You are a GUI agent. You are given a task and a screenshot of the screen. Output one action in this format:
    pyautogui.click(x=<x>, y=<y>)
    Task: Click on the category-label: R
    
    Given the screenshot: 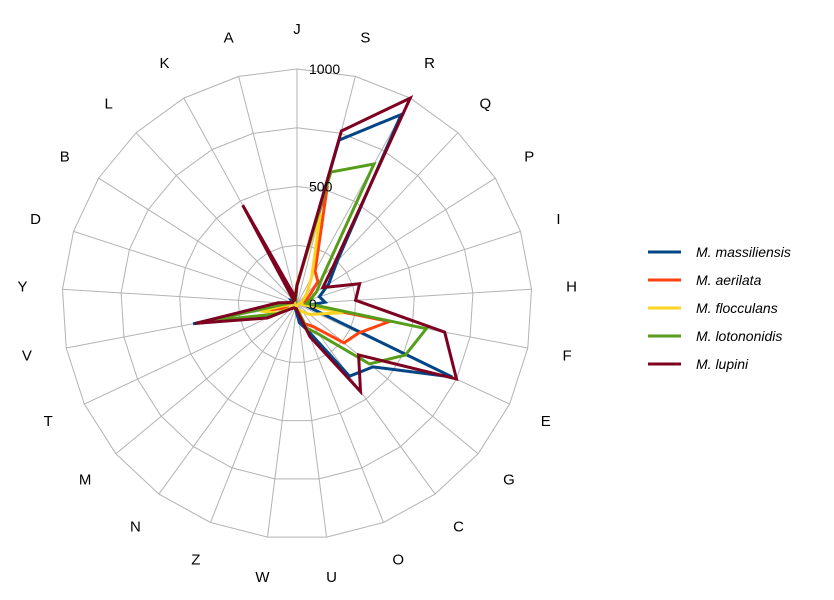 What is the action you would take?
    pyautogui.click(x=429, y=63)
    